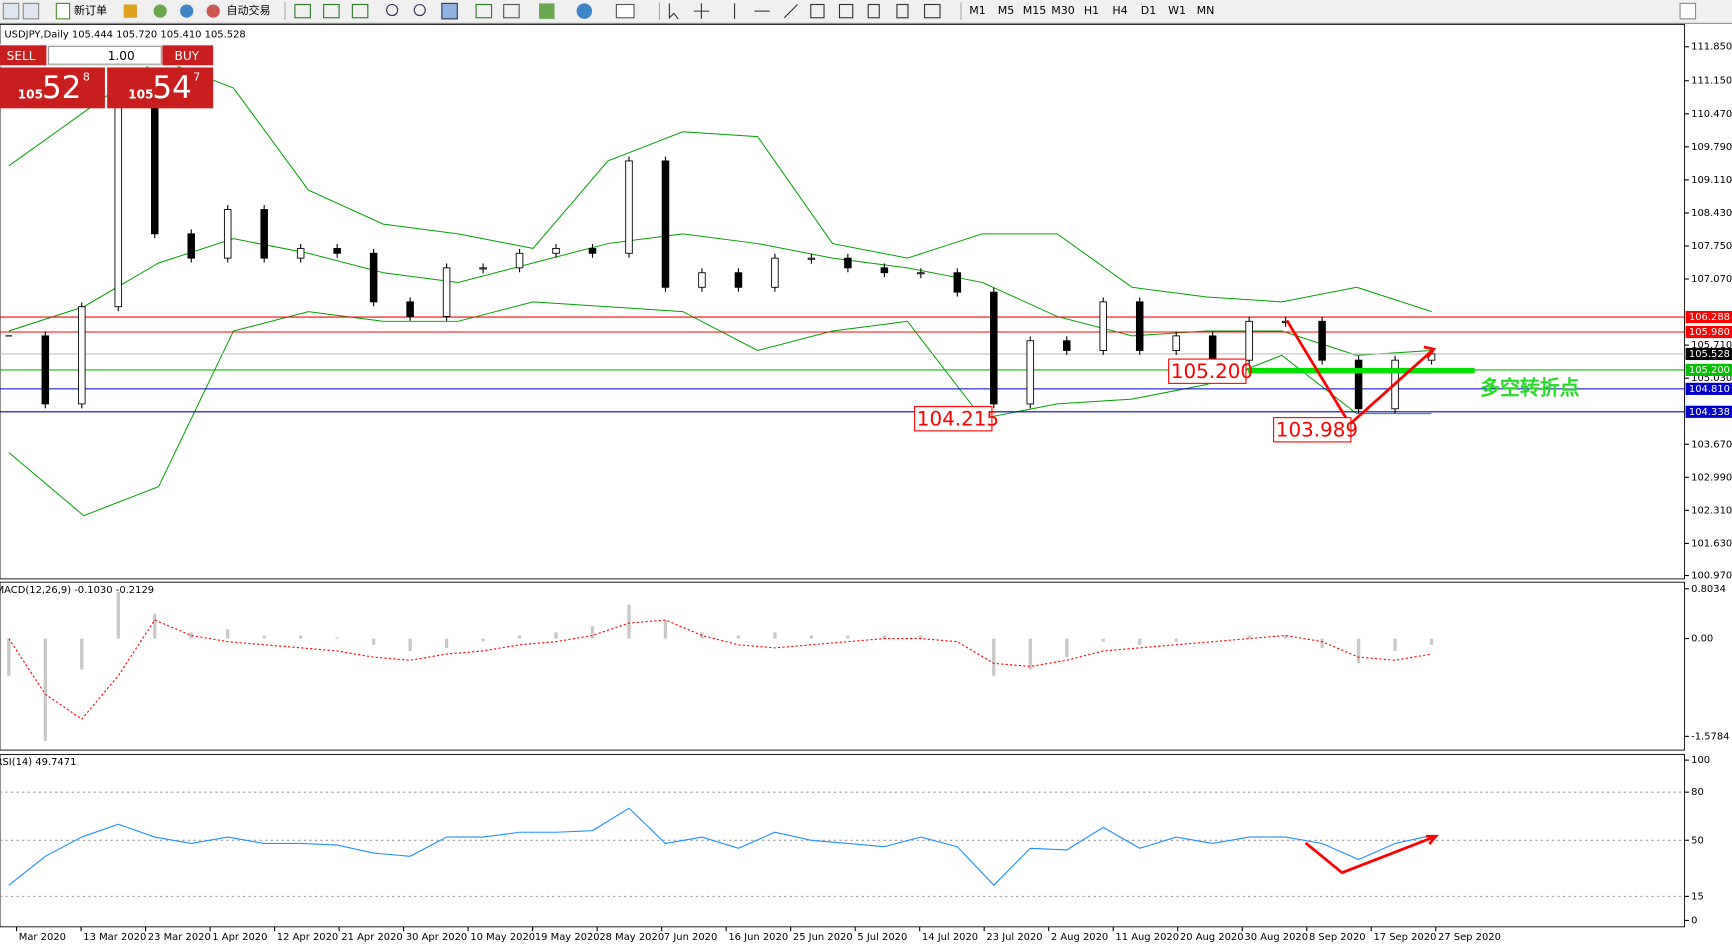 The image size is (1732, 949). What do you see at coordinates (52, 88) in the screenshot?
I see `bid-box` at bounding box center [52, 88].